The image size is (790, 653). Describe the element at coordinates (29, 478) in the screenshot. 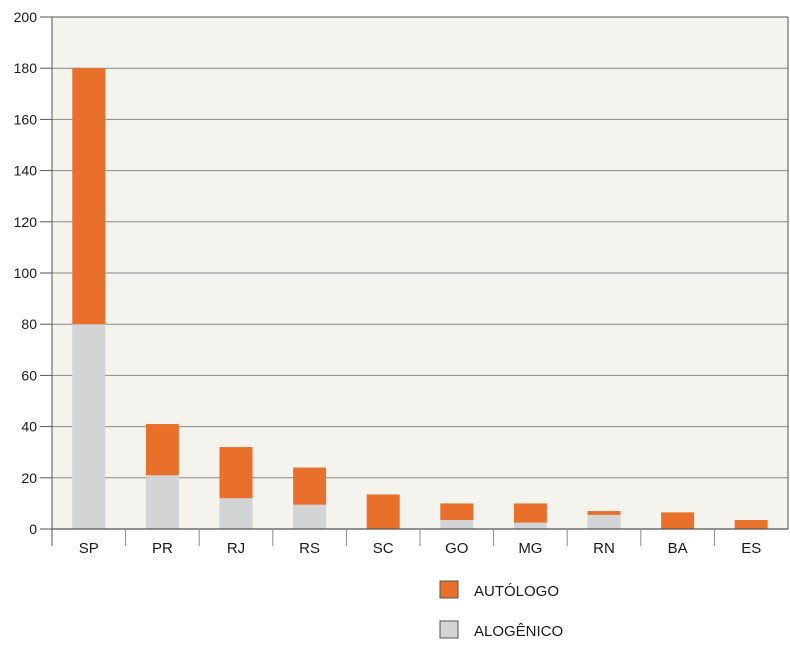

I see `y-tick-label-20: 20` at that location.